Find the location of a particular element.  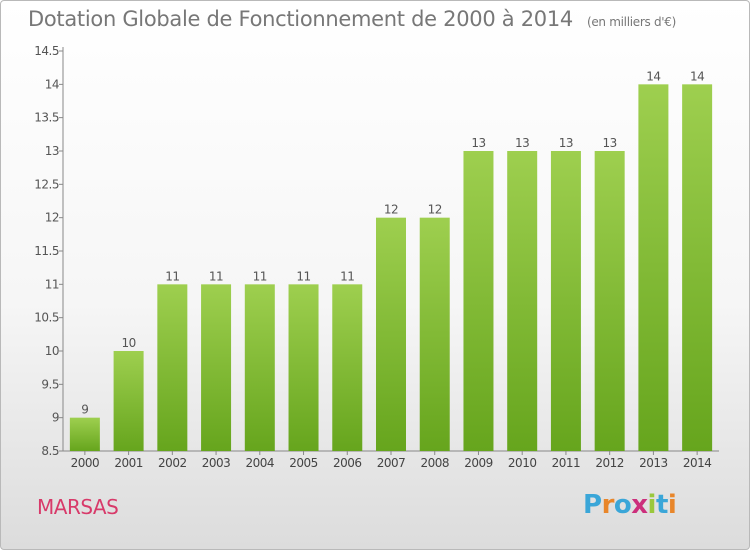

x-tick-label: 2001 is located at coordinates (128, 463).